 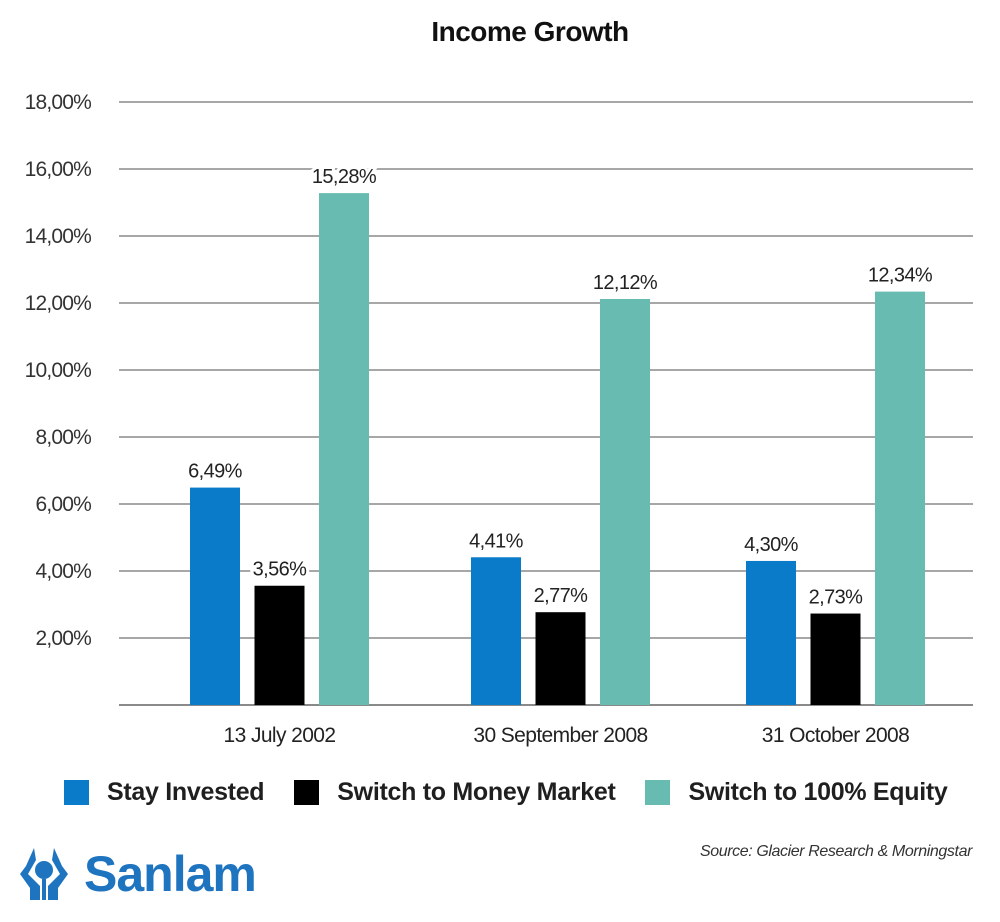 What do you see at coordinates (836, 598) in the screenshot?
I see `data-label: 2,73%` at bounding box center [836, 598].